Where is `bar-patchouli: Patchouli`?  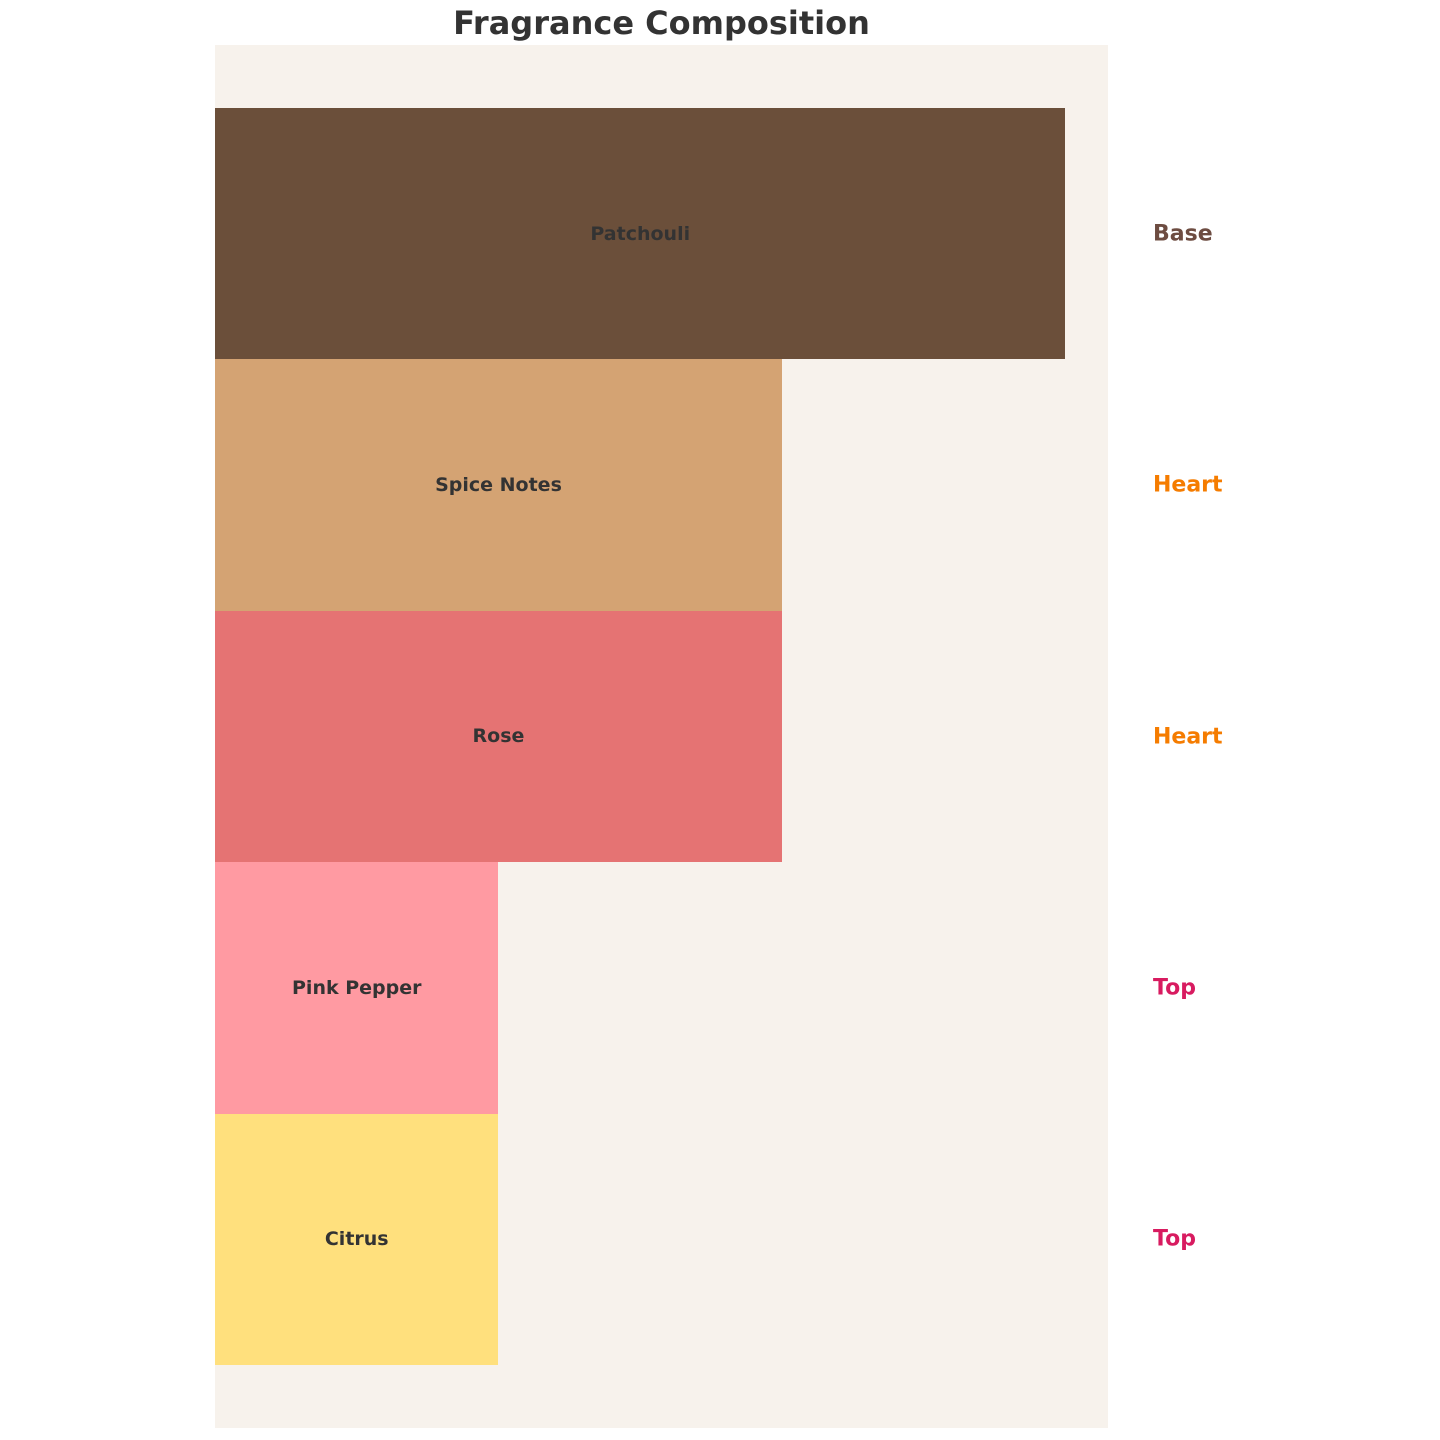 bar-patchouli: Patchouli is located at coordinates (640, 233).